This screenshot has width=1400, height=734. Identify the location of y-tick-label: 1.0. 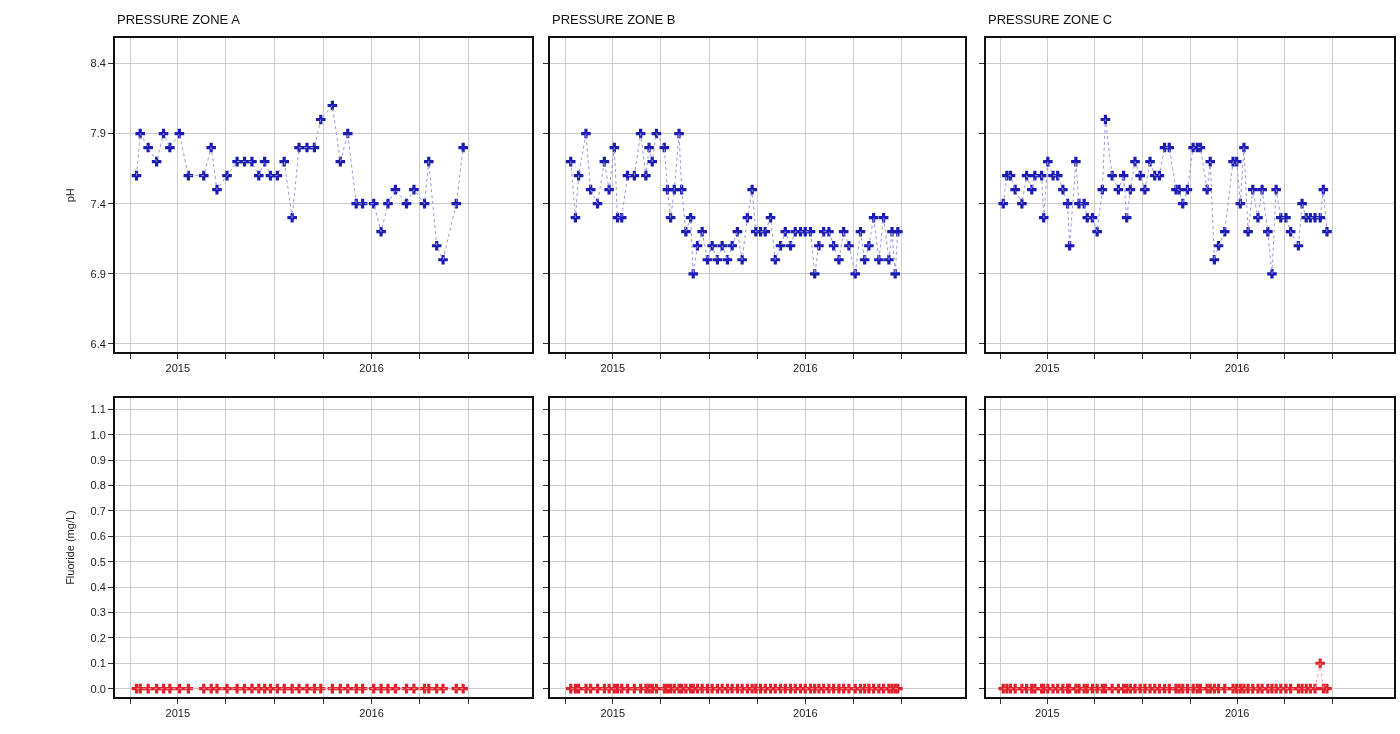
(98, 434).